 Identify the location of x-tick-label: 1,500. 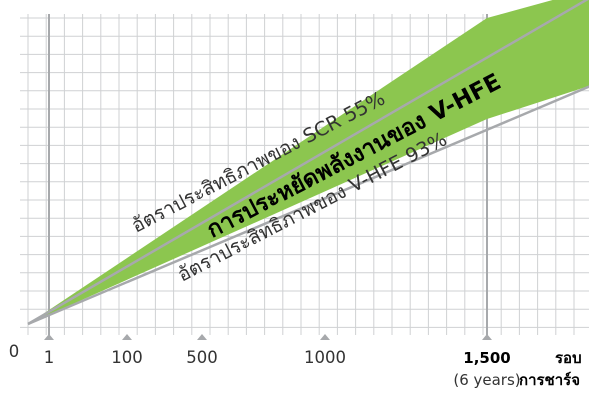
(486, 358).